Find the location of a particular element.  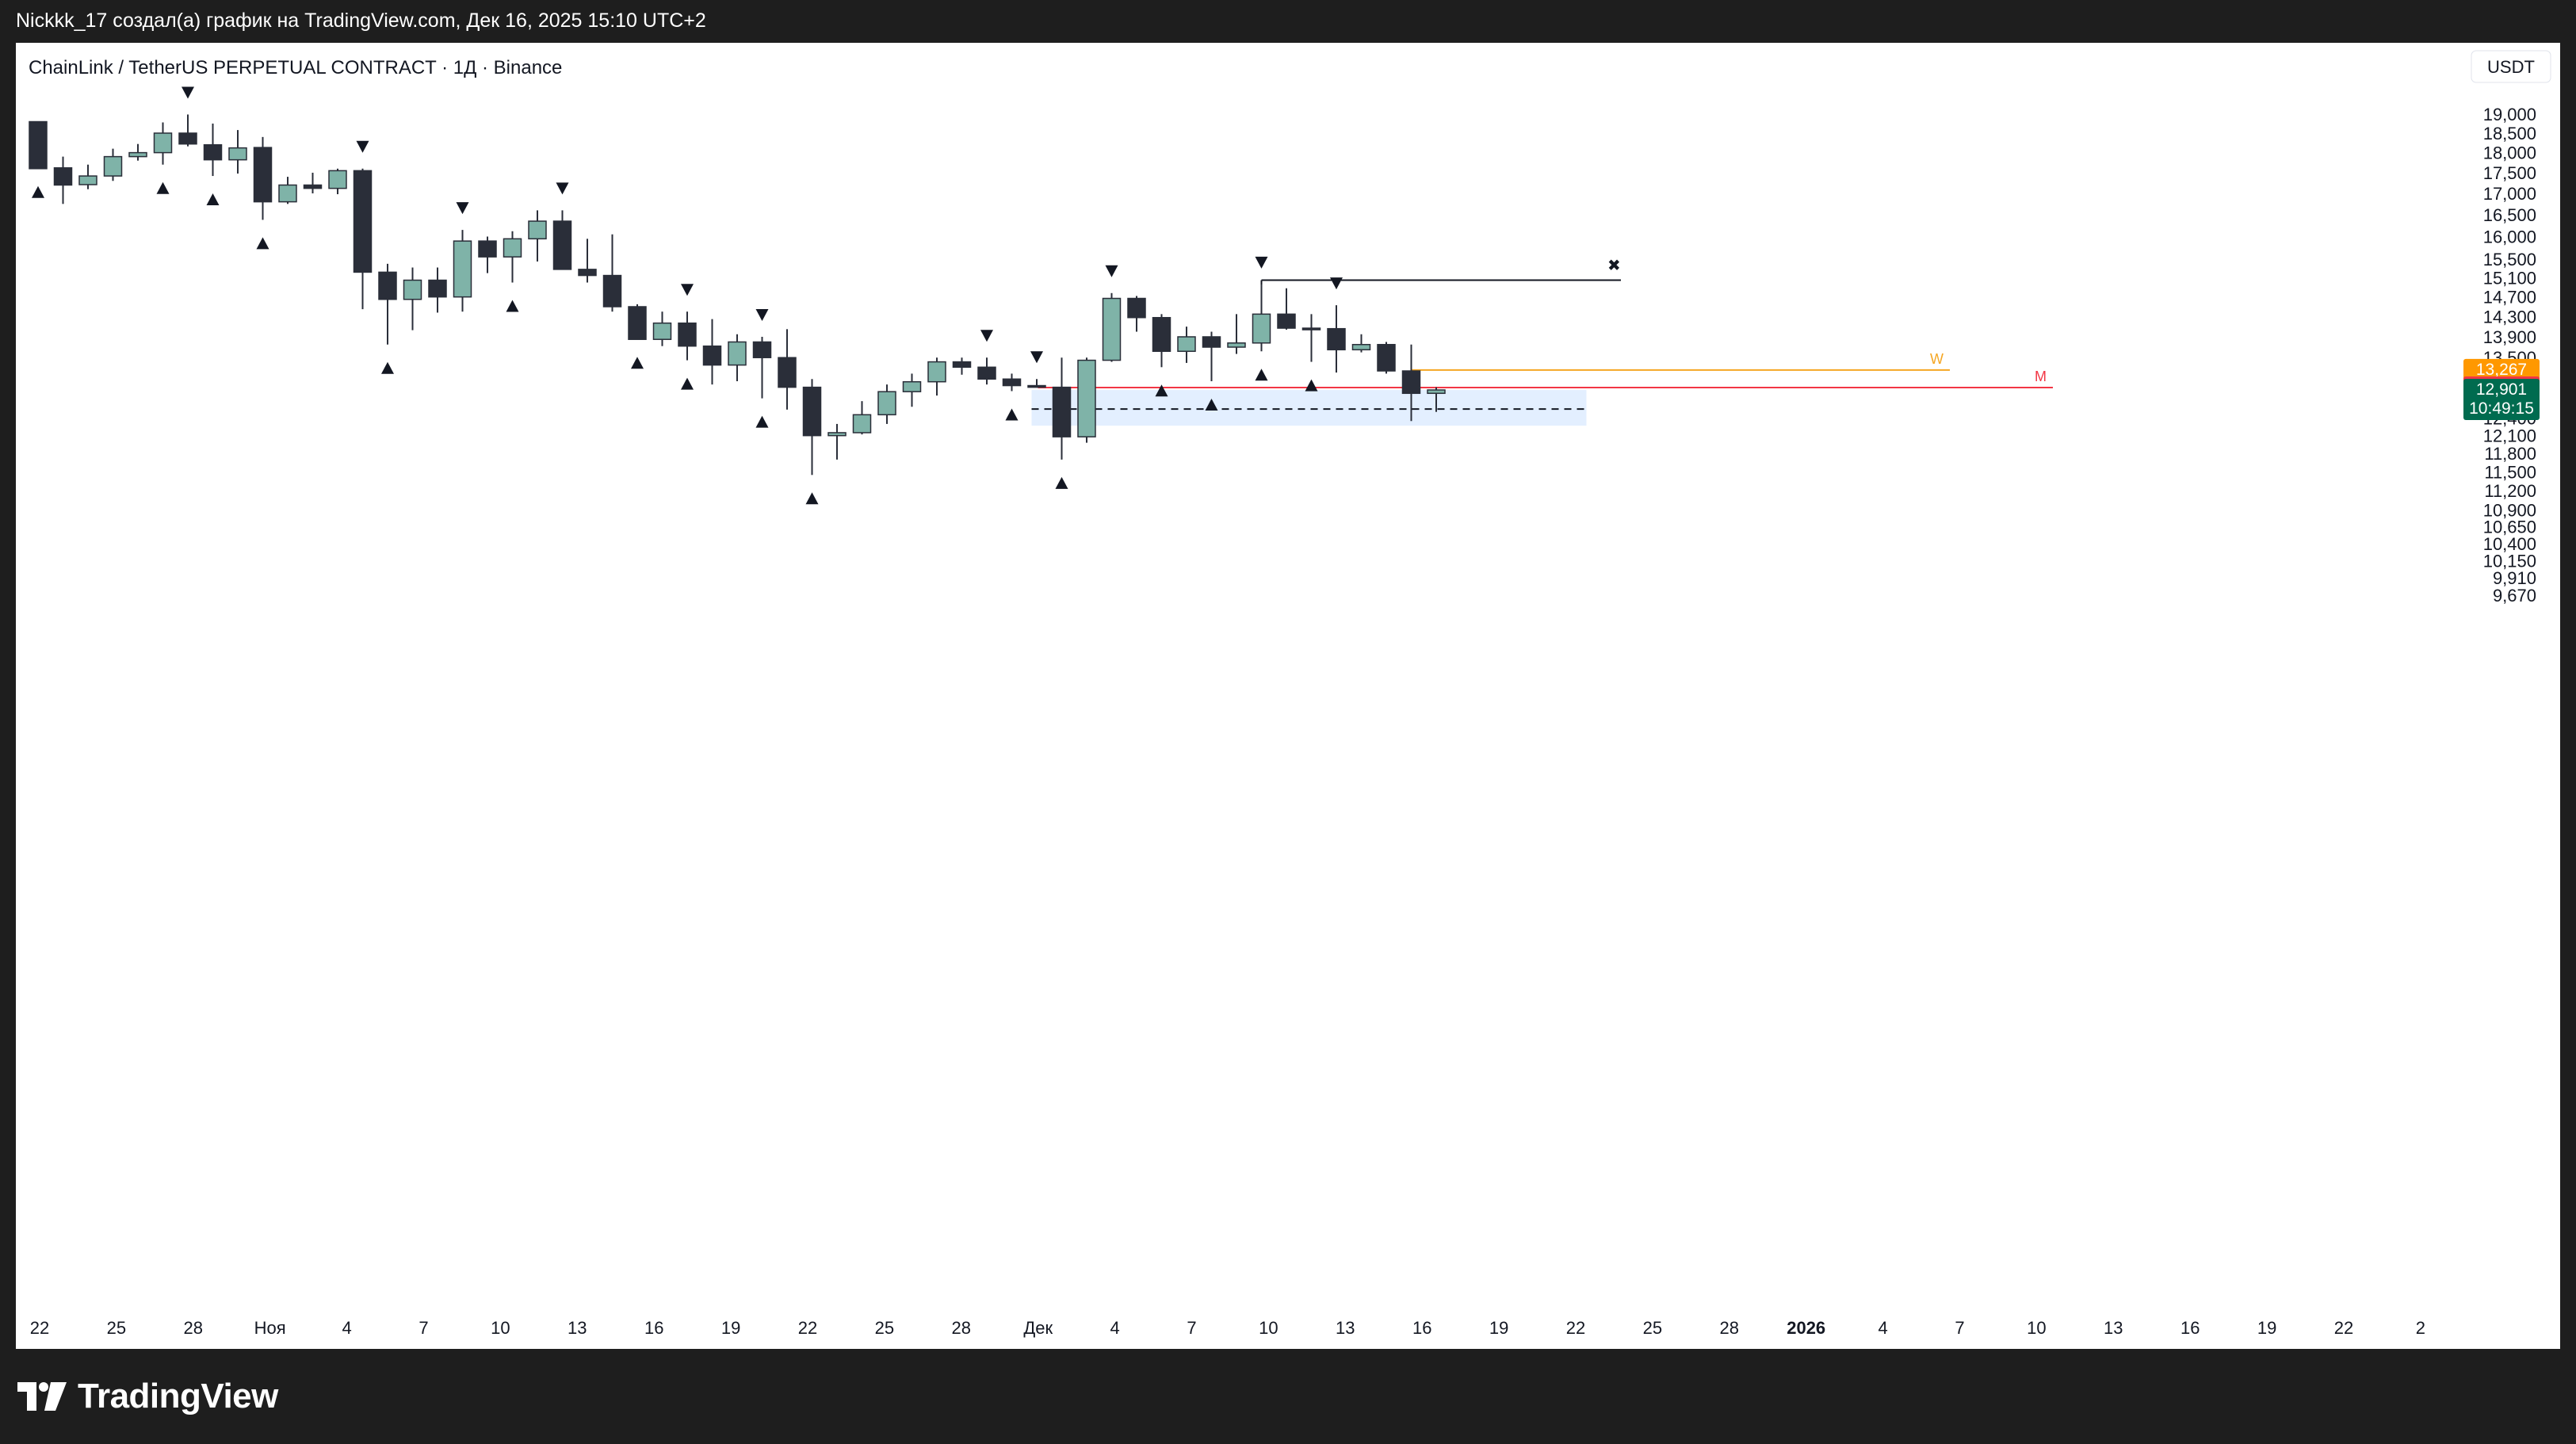

x-tick-label: 13 is located at coordinates (577, 1328).